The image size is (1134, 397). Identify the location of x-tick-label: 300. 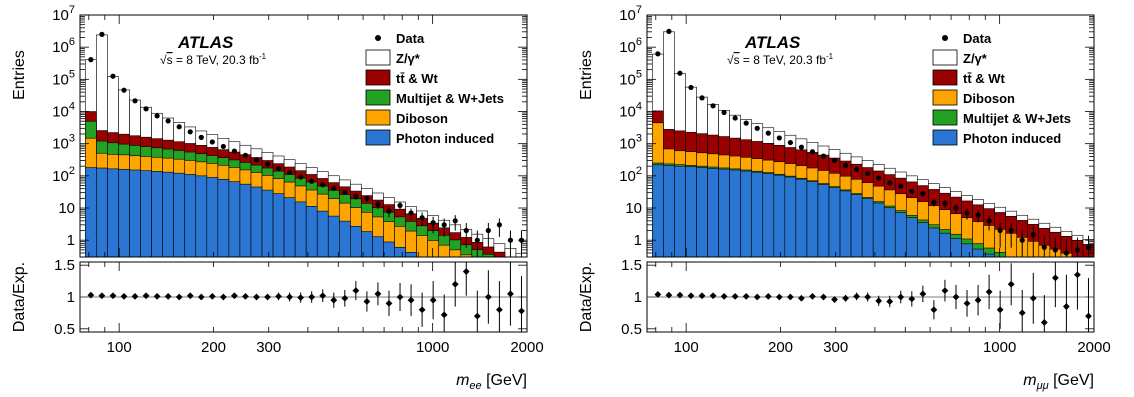
(268, 347).